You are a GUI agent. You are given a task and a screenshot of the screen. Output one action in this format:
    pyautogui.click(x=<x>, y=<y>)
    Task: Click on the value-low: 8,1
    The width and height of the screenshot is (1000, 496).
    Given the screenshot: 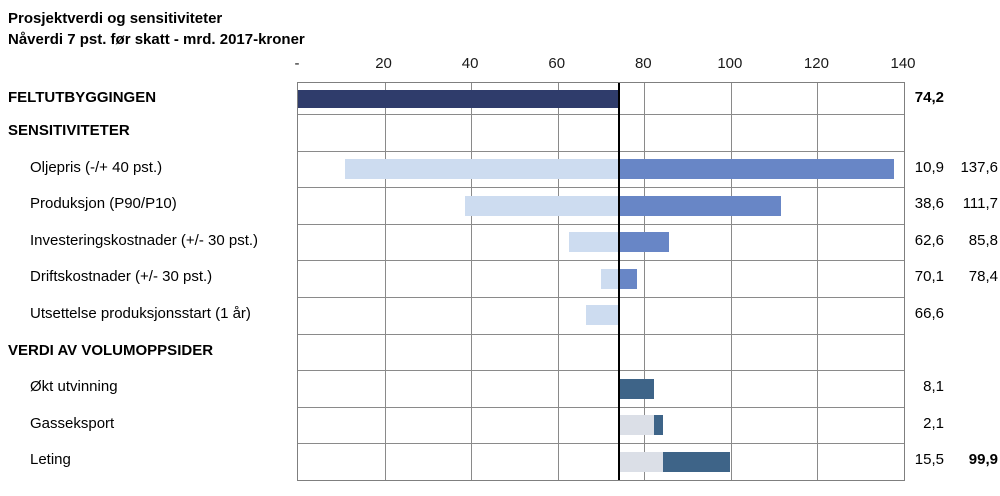 What is the action you would take?
    pyautogui.click(x=933, y=387)
    